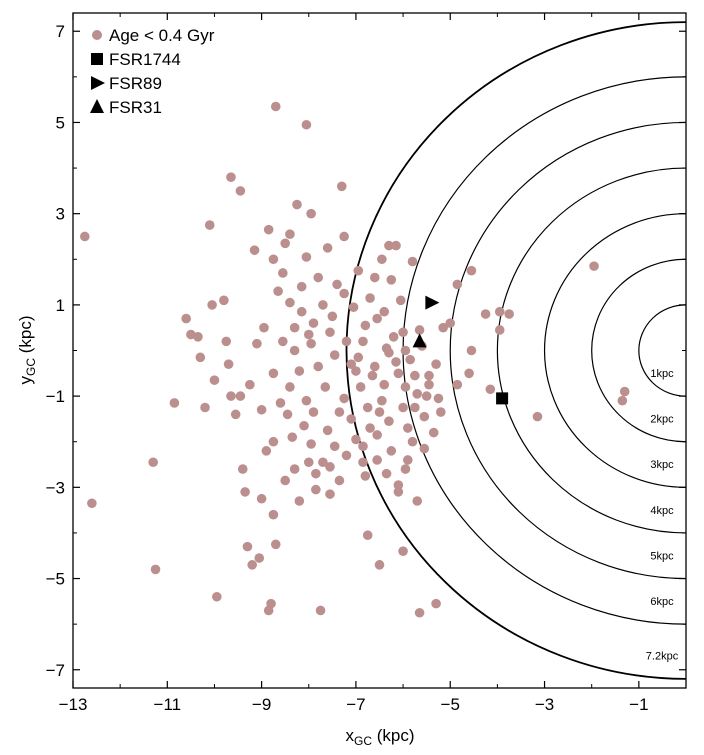  Describe the element at coordinates (460, 350) in the screenshot. I see `cluster-markers` at that location.